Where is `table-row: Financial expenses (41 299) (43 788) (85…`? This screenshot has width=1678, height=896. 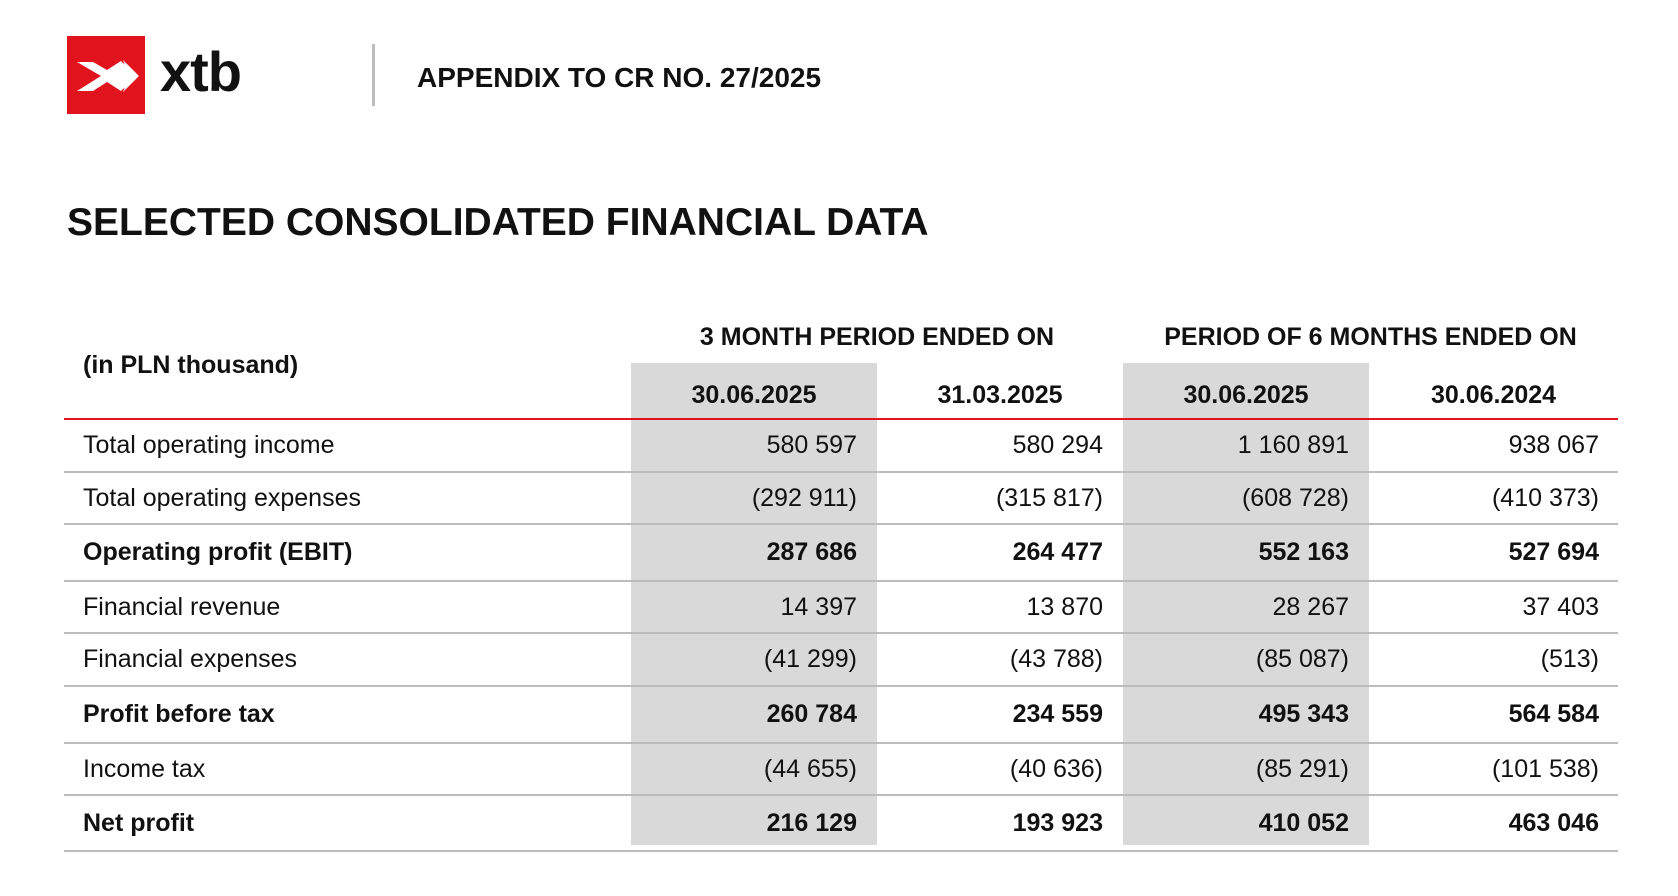 table-row: Financial expenses (41 299) (43 788) (85… is located at coordinates (841, 660).